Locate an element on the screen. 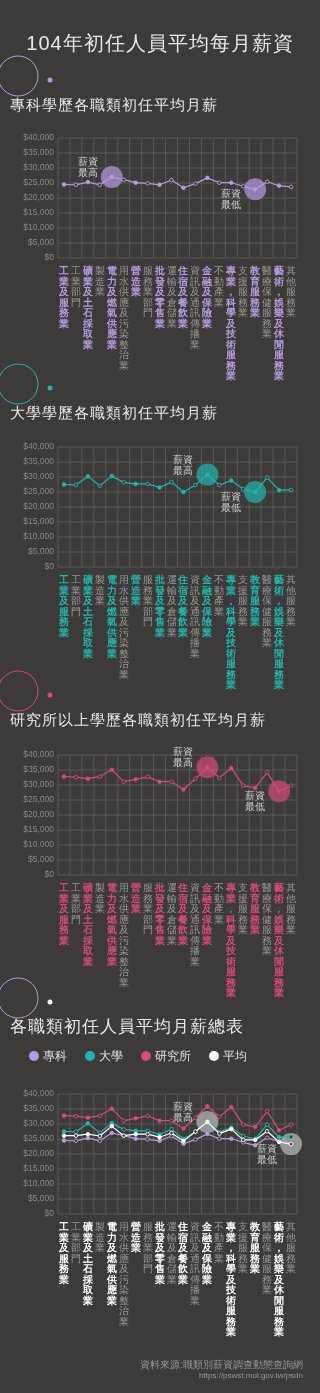 The width and height of the screenshot is (320, 1393). legend-label: 大學 is located at coordinates (111, 1056).